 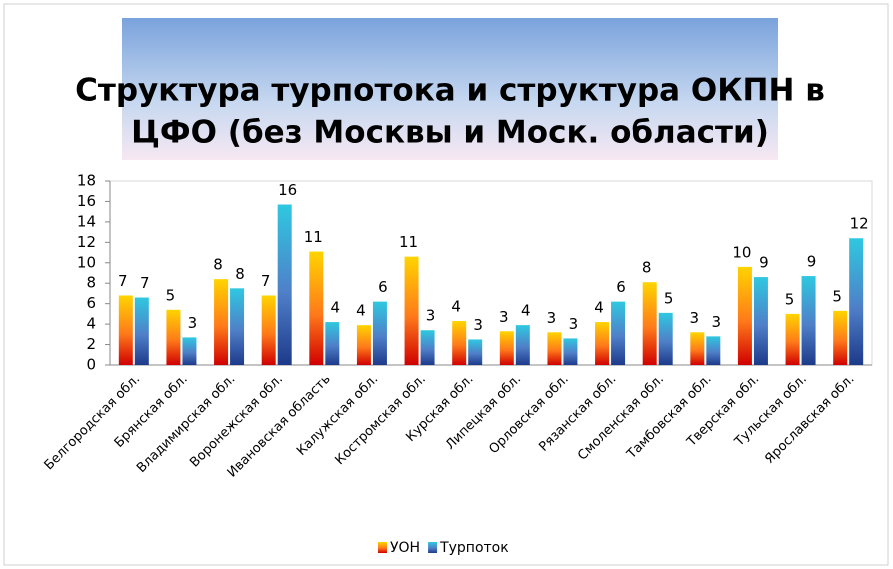 What do you see at coordinates (91, 324) in the screenshot?
I see `y-tick-label: 4` at bounding box center [91, 324].